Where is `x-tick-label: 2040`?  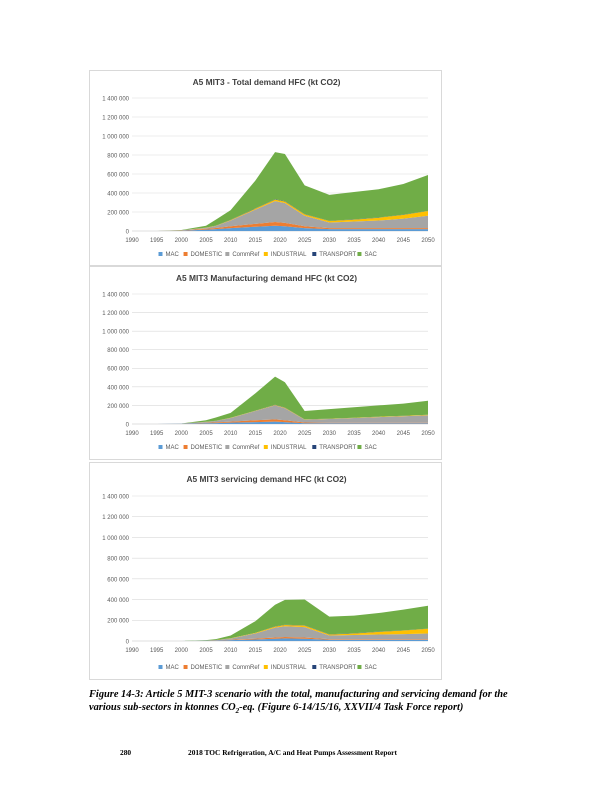 x-tick-label: 2040 is located at coordinates (379, 434).